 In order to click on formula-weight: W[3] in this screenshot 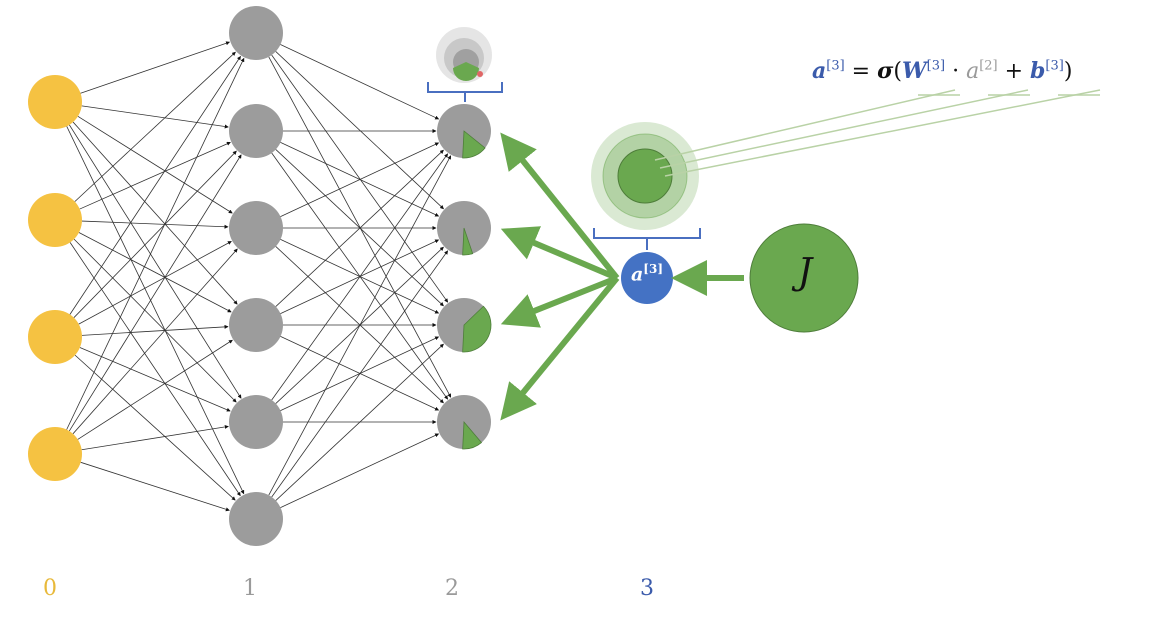, I will do `click(923, 71)`.